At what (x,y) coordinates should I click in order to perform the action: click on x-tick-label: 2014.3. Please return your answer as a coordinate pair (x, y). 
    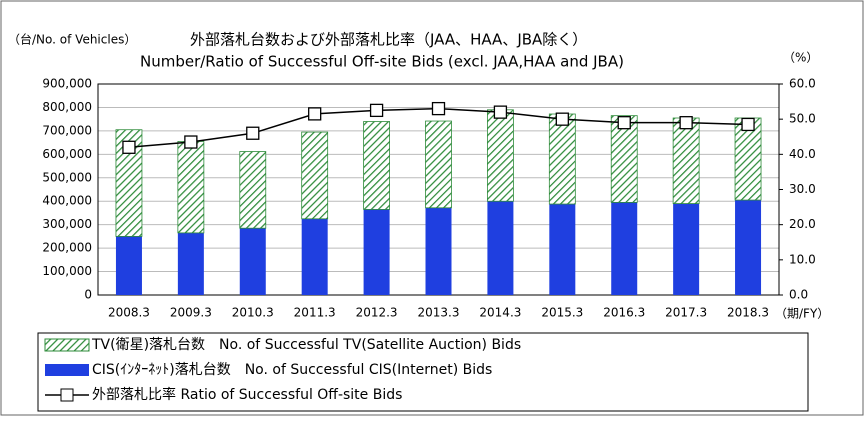
    Looking at the image, I should click on (500, 313).